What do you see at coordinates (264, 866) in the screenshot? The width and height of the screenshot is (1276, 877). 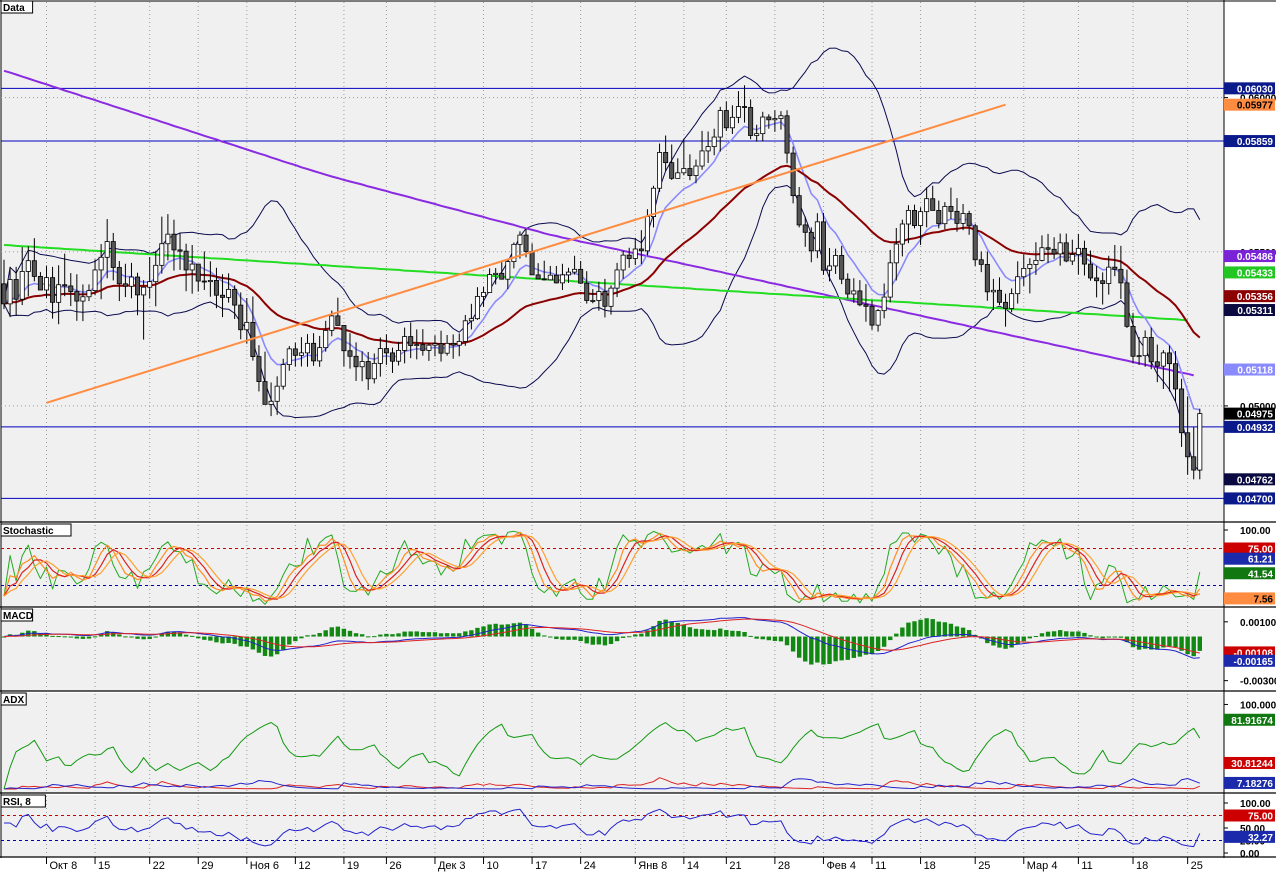 I see `x-axis-label: Ноя 6` at bounding box center [264, 866].